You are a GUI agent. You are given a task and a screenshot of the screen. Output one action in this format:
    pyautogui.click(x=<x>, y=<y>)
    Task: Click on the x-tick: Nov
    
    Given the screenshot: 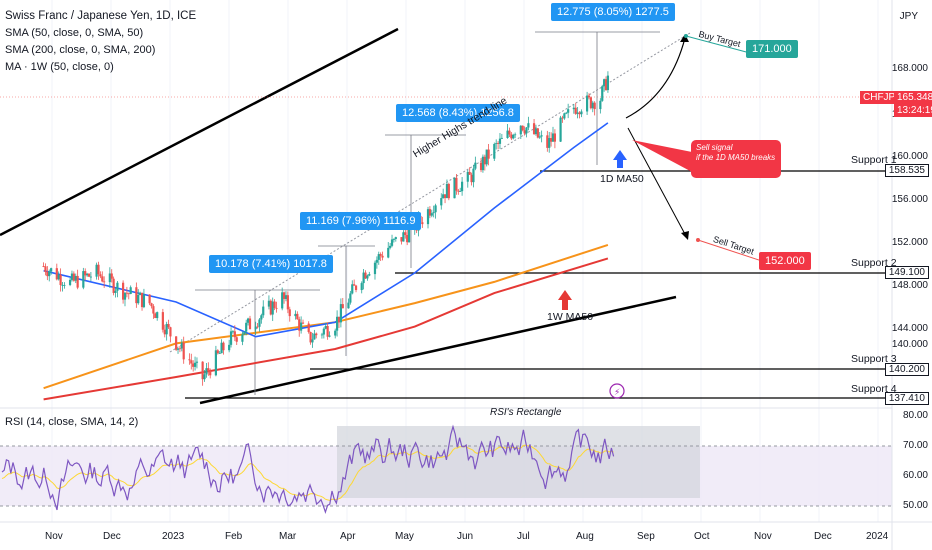 What is the action you would take?
    pyautogui.click(x=763, y=536)
    